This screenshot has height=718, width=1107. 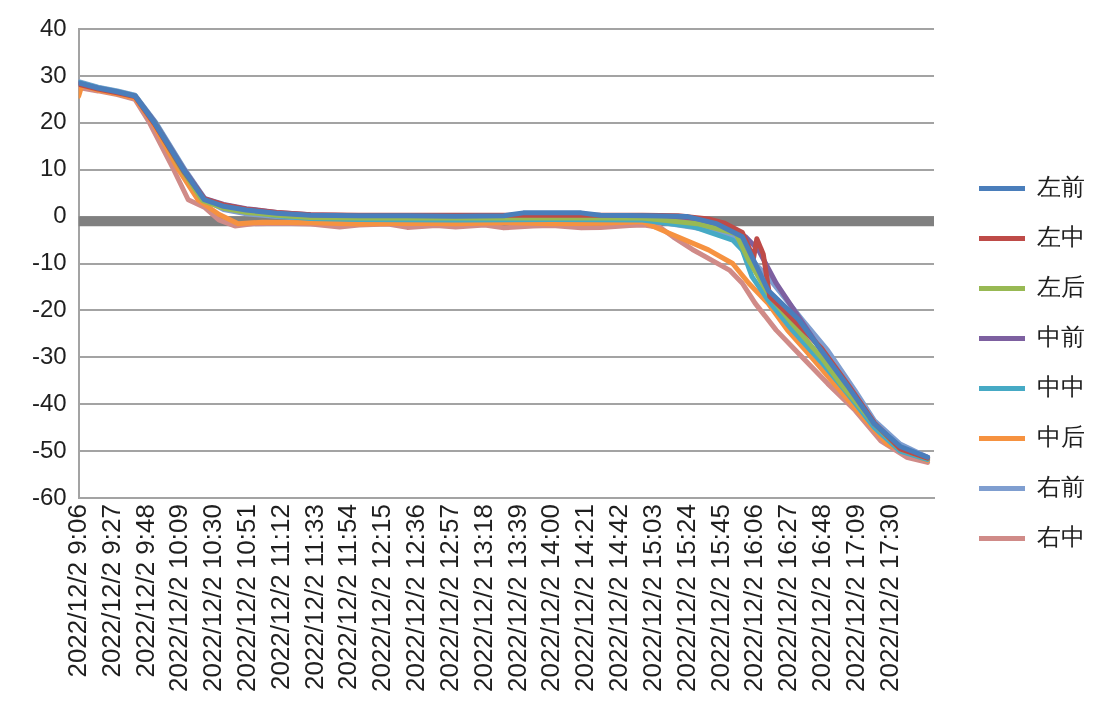 I want to click on x-tick-label: 2022/12/2 11:12, so click(x=279, y=597).